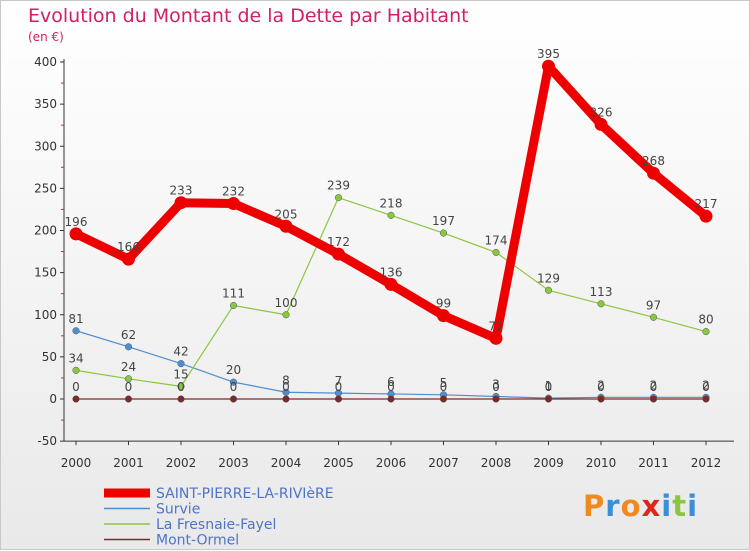 This screenshot has height=551, width=750. I want to click on data-label: 1, so click(549, 386).